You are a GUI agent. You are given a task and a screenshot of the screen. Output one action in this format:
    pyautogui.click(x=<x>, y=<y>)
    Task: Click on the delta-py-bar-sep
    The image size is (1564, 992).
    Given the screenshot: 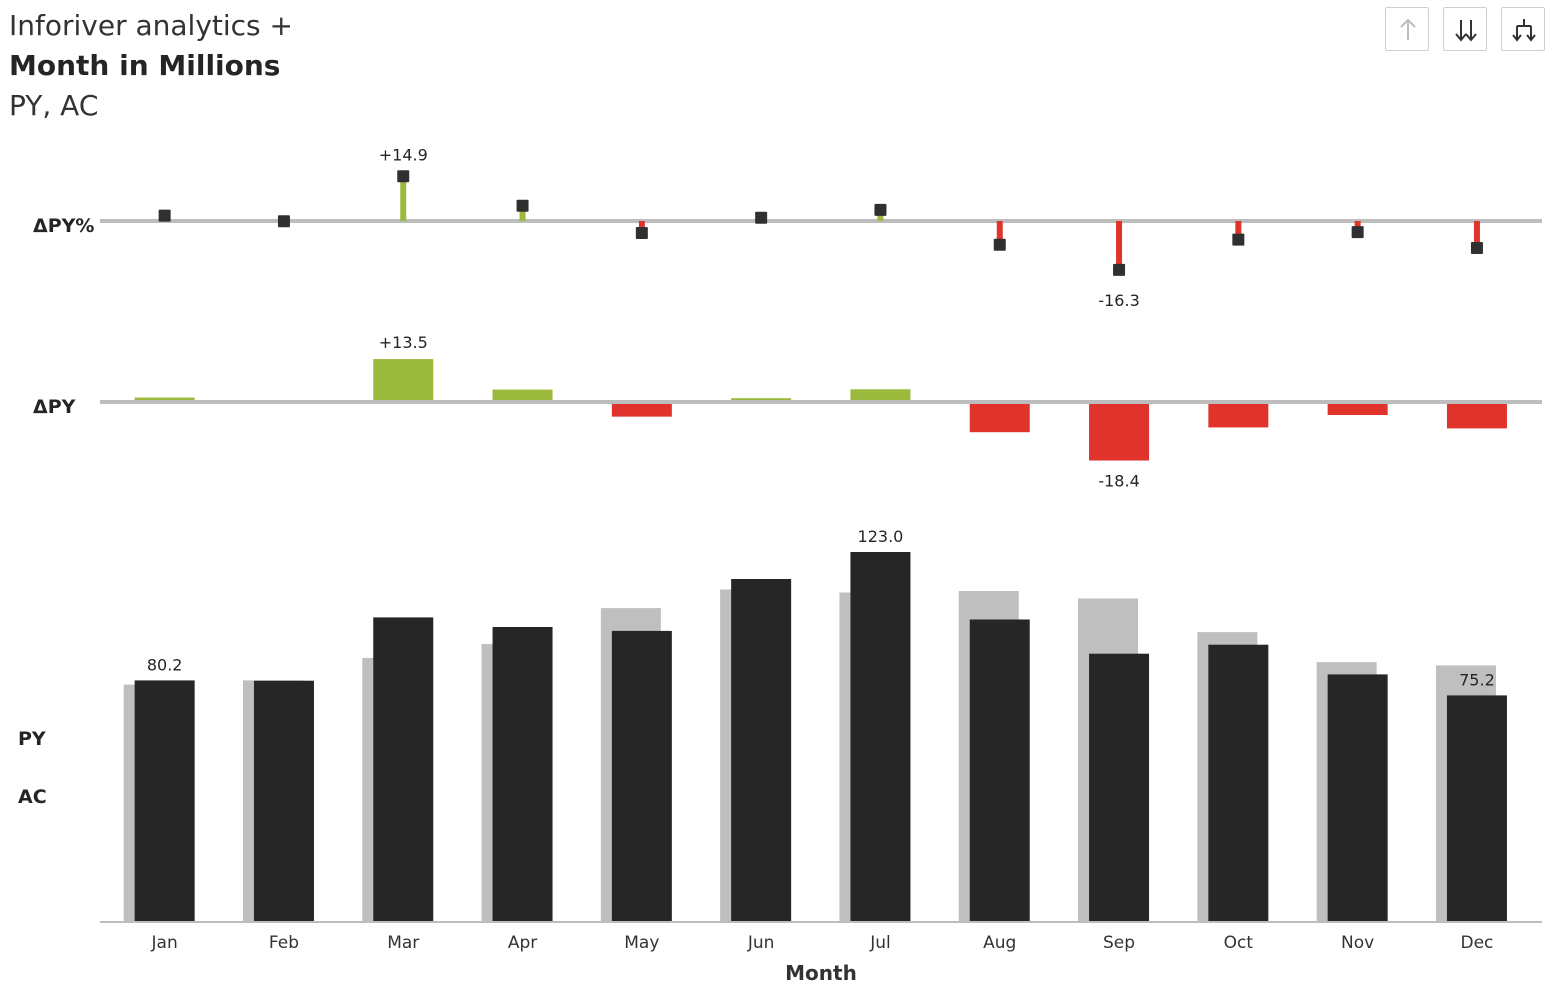 What is the action you would take?
    pyautogui.click(x=1119, y=431)
    